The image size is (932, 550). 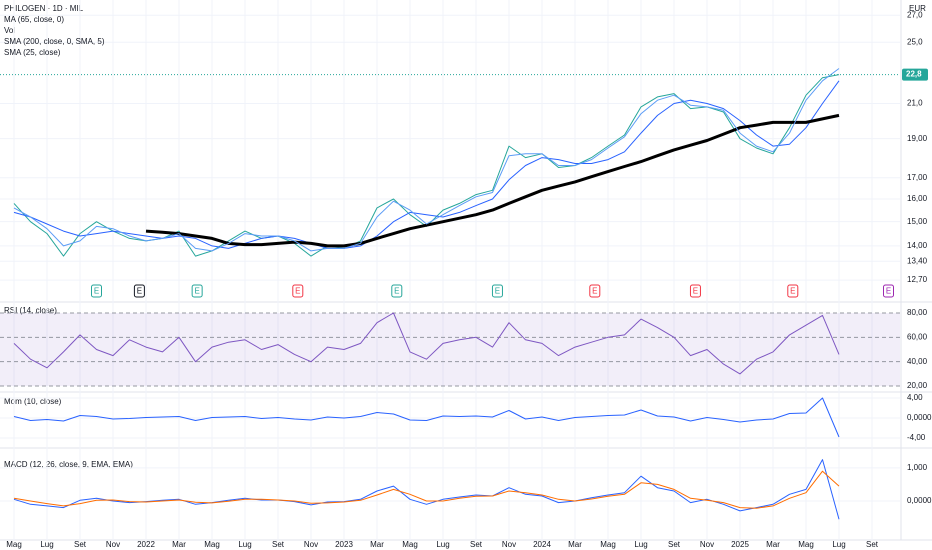 What do you see at coordinates (917, 385) in the screenshot?
I see `y-tick-label: 20,00` at bounding box center [917, 385].